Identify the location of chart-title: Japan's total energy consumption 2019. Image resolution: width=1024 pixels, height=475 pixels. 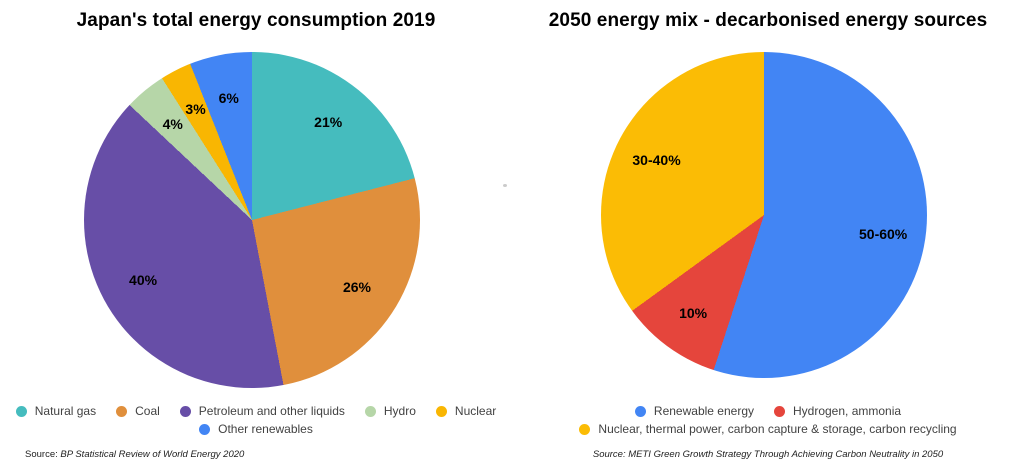
(256, 20).